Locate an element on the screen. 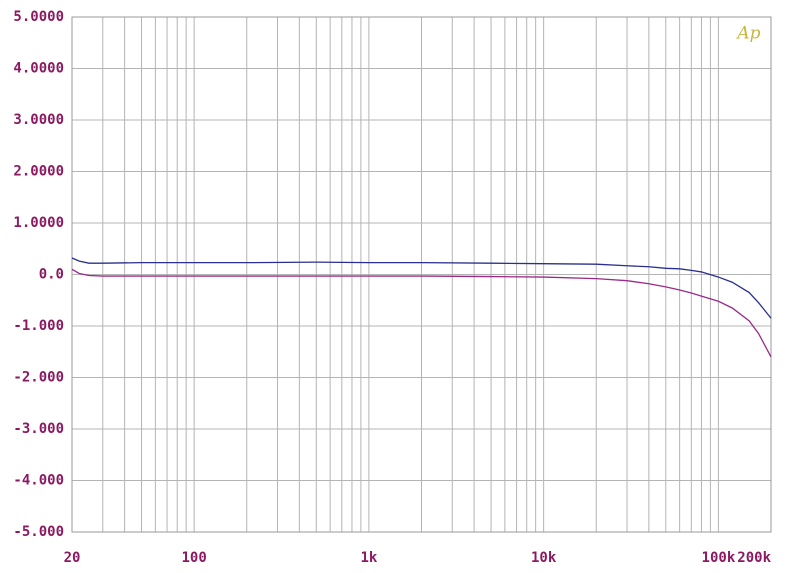 This screenshot has width=800, height=573. y-tick-label: 4.0000 is located at coordinates (38, 69).